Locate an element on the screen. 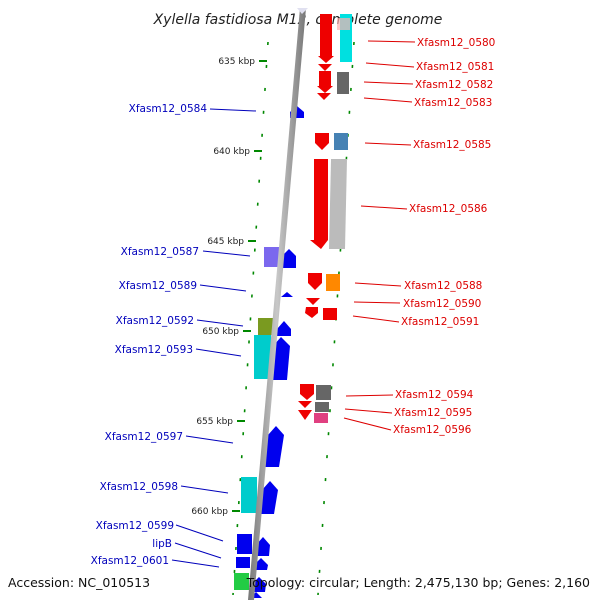  scale-label-645: 645 kbp is located at coordinates (225, 242).